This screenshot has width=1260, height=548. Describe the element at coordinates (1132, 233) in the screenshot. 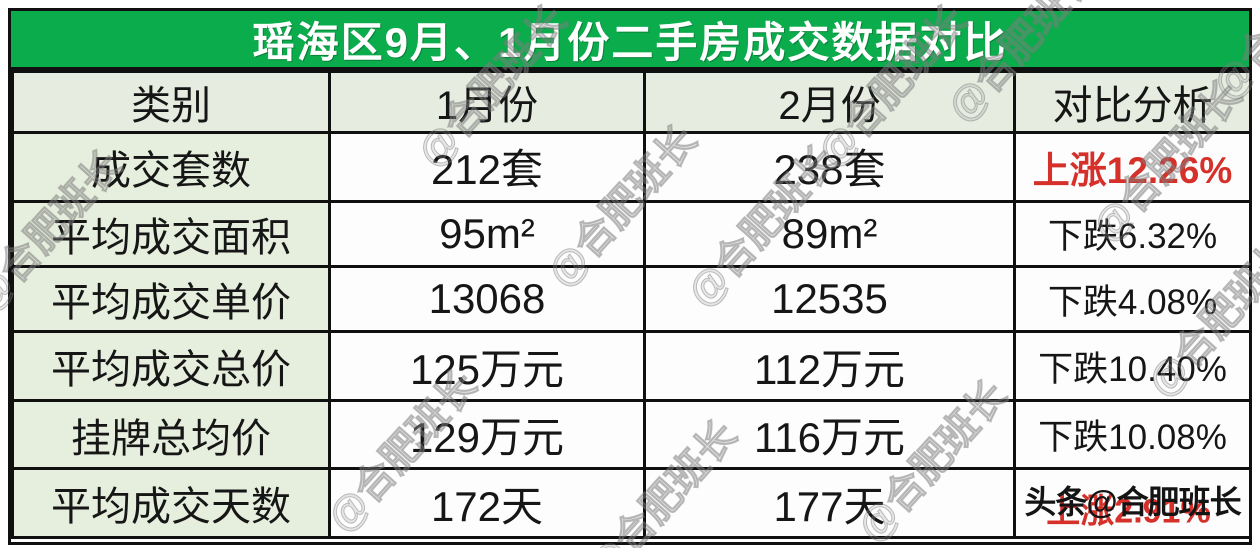

I see `analysis-cell: 下跌6.32%` at that location.